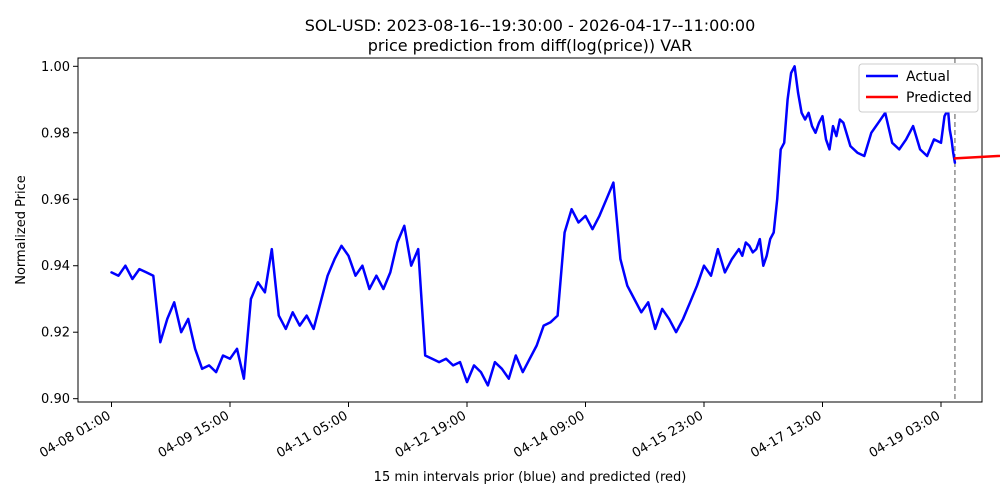  What do you see at coordinates (55, 67) in the screenshot?
I see `y-tick-label: 1.00` at bounding box center [55, 67].